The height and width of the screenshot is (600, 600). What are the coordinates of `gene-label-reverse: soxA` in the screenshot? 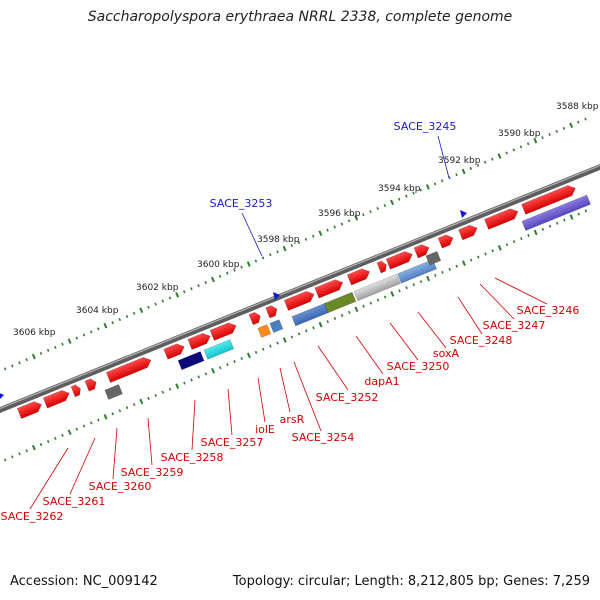 It's located at (446, 353).